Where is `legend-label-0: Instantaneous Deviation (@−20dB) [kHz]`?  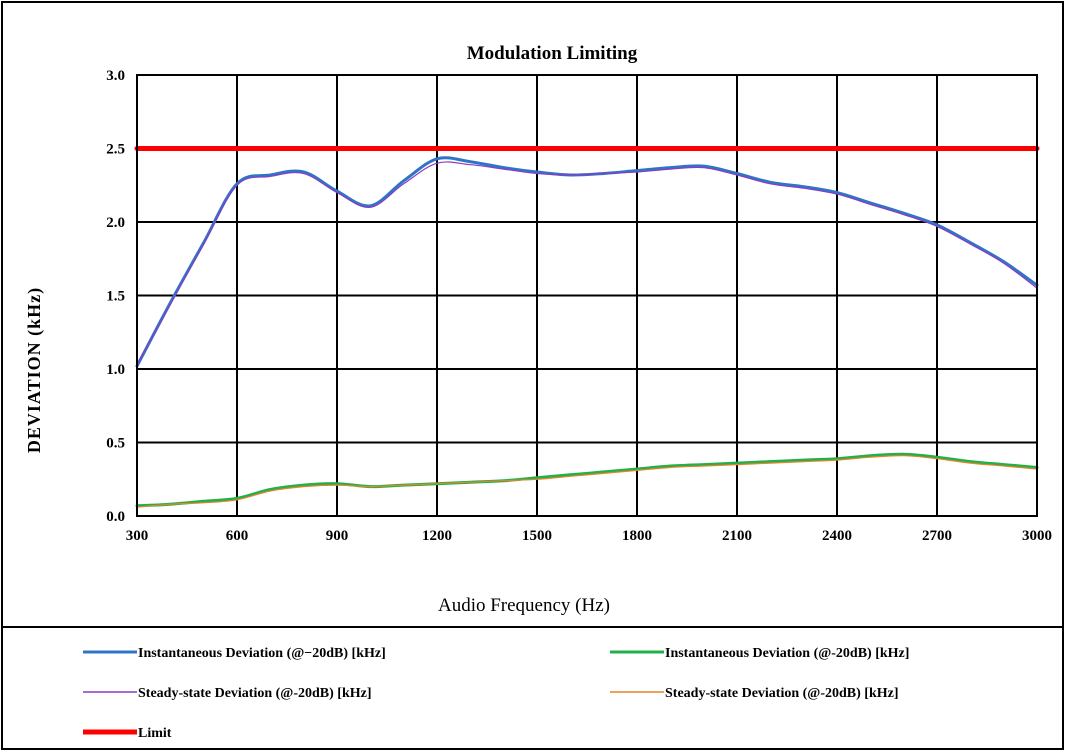
legend-label-0: Instantaneous Deviation (@−20dB) [kHz] is located at coordinates (262, 653).